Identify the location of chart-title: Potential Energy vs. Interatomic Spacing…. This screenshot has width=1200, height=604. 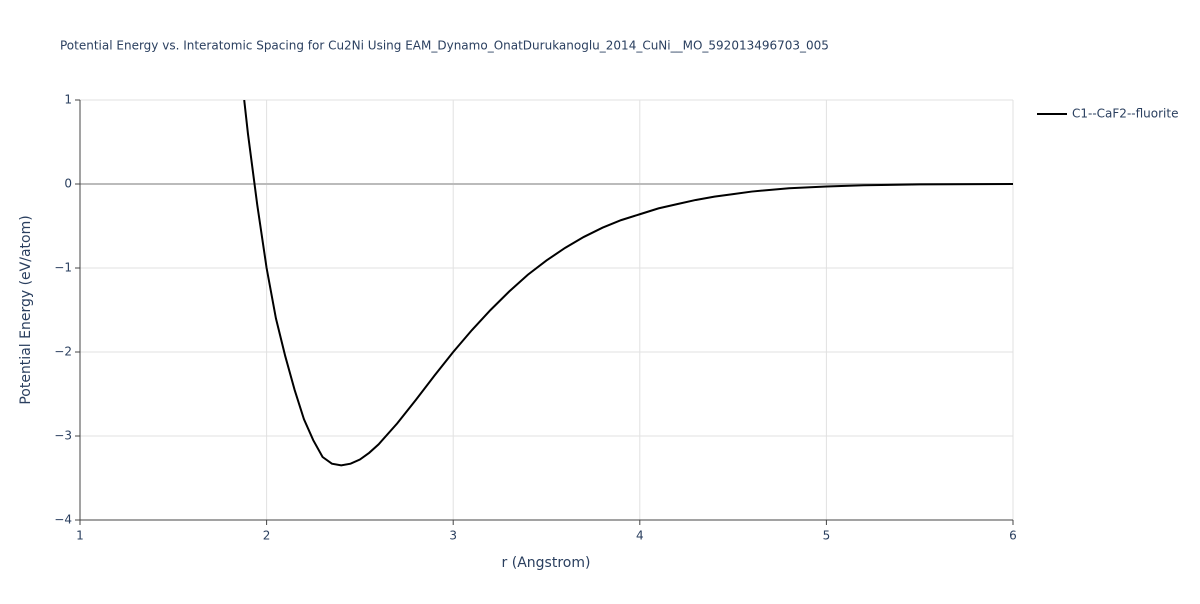
(444, 46).